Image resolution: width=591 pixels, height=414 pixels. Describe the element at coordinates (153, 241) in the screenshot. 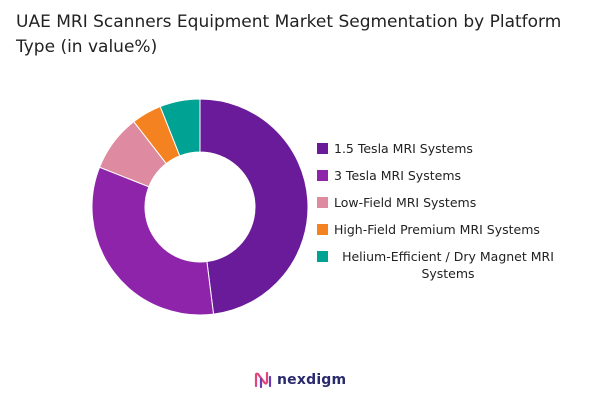

I see `donut-slice-3-tesla` at that location.